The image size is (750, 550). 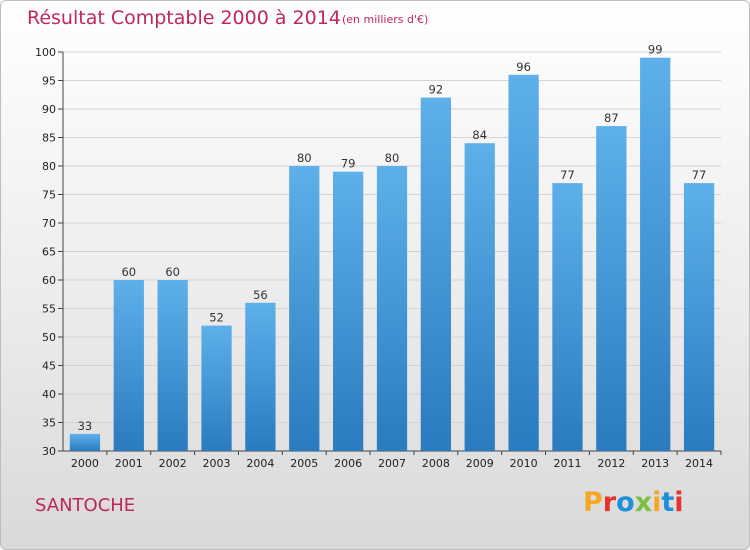 I want to click on y-tick-label: 30, so click(x=49, y=451).